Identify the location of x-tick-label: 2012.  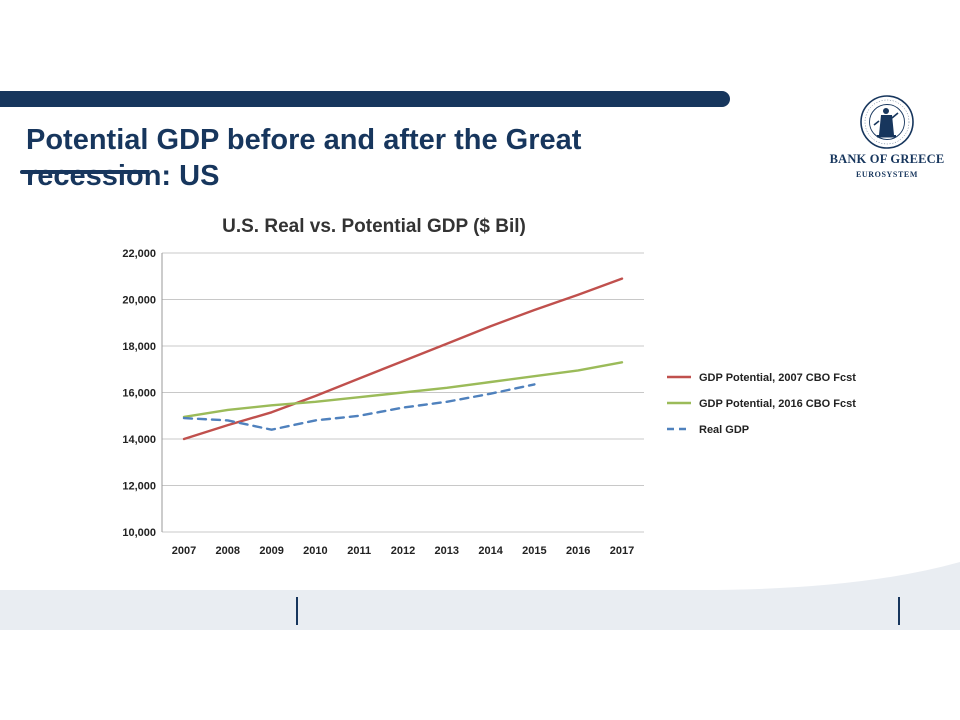
(403, 551).